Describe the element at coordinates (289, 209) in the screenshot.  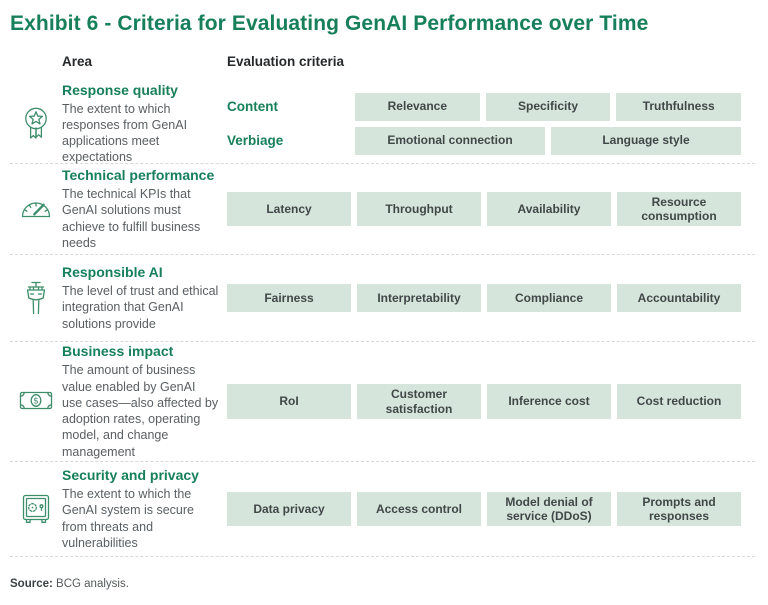
I see `criteria-box: Latency` at that location.